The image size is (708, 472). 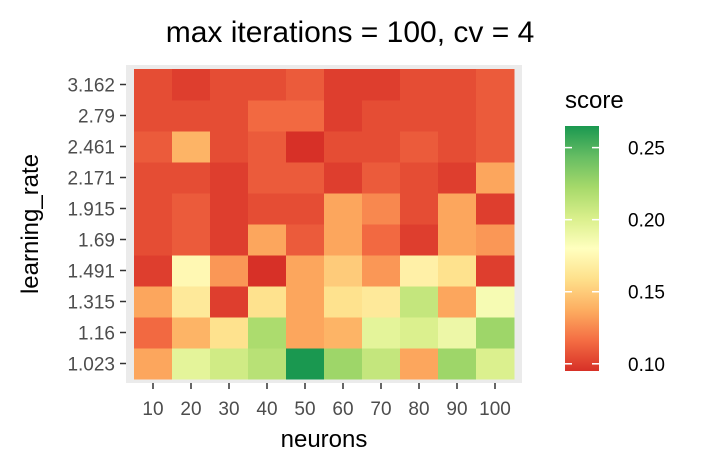 What do you see at coordinates (418, 409) in the screenshot?
I see `x-tick-label: 80` at bounding box center [418, 409].